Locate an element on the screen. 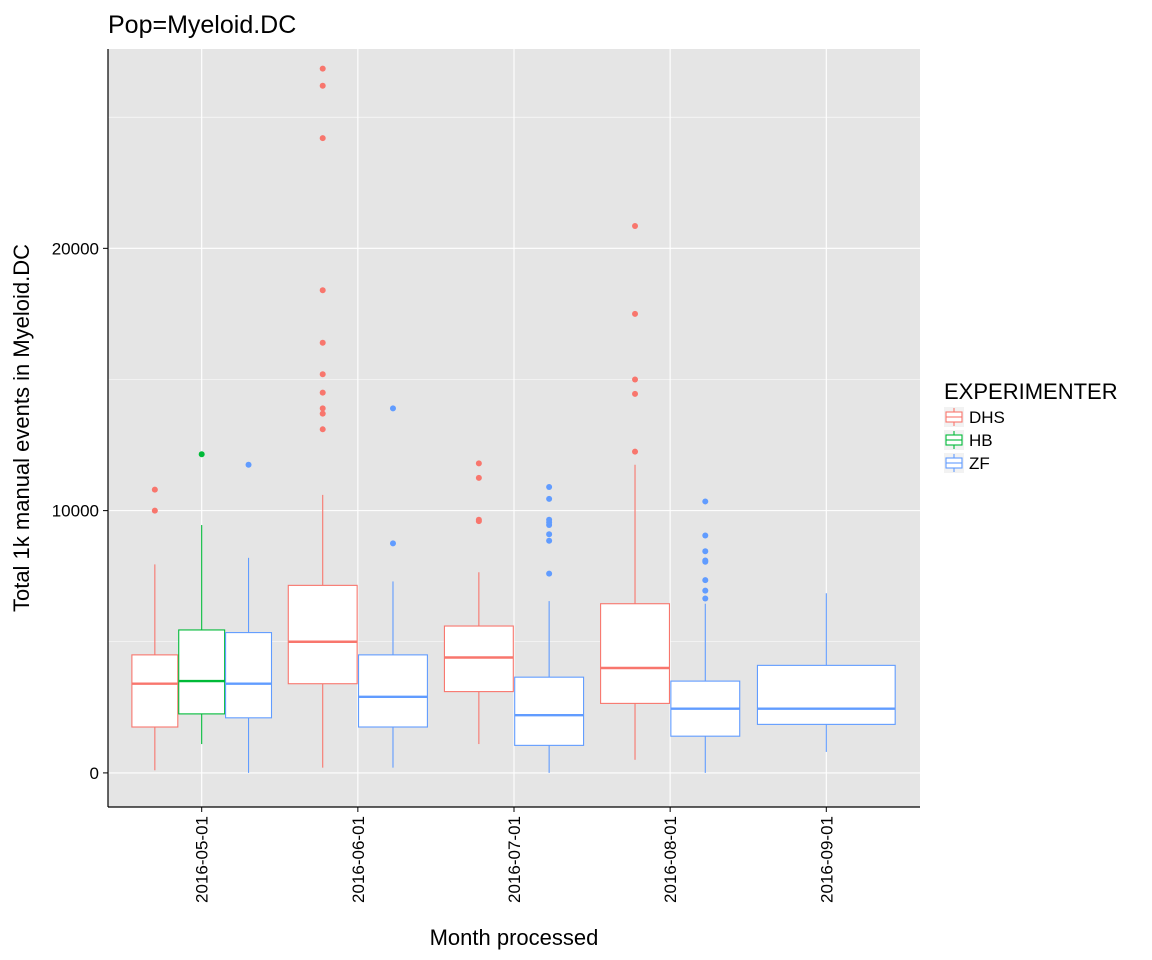 The image size is (1152, 960). legend-key-hb is located at coordinates (954, 440).